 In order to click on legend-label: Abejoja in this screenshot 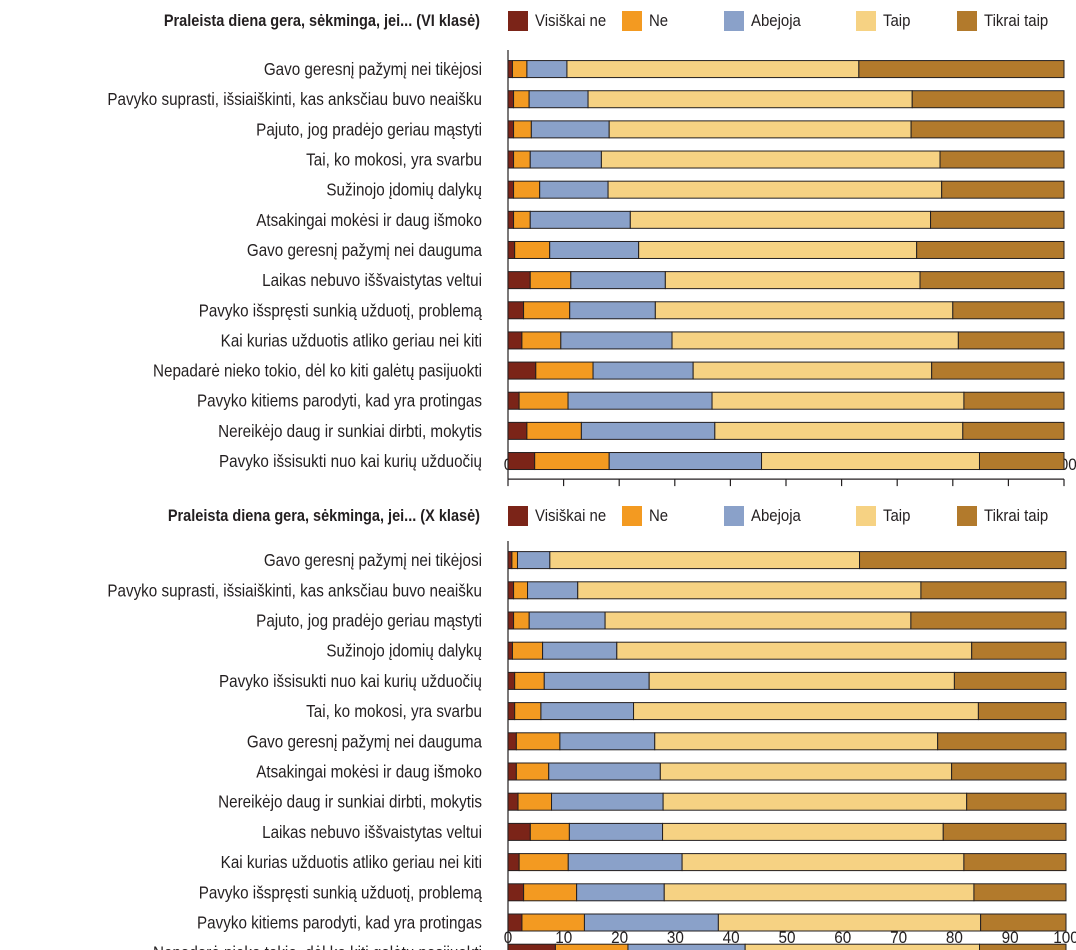, I will do `click(776, 516)`.